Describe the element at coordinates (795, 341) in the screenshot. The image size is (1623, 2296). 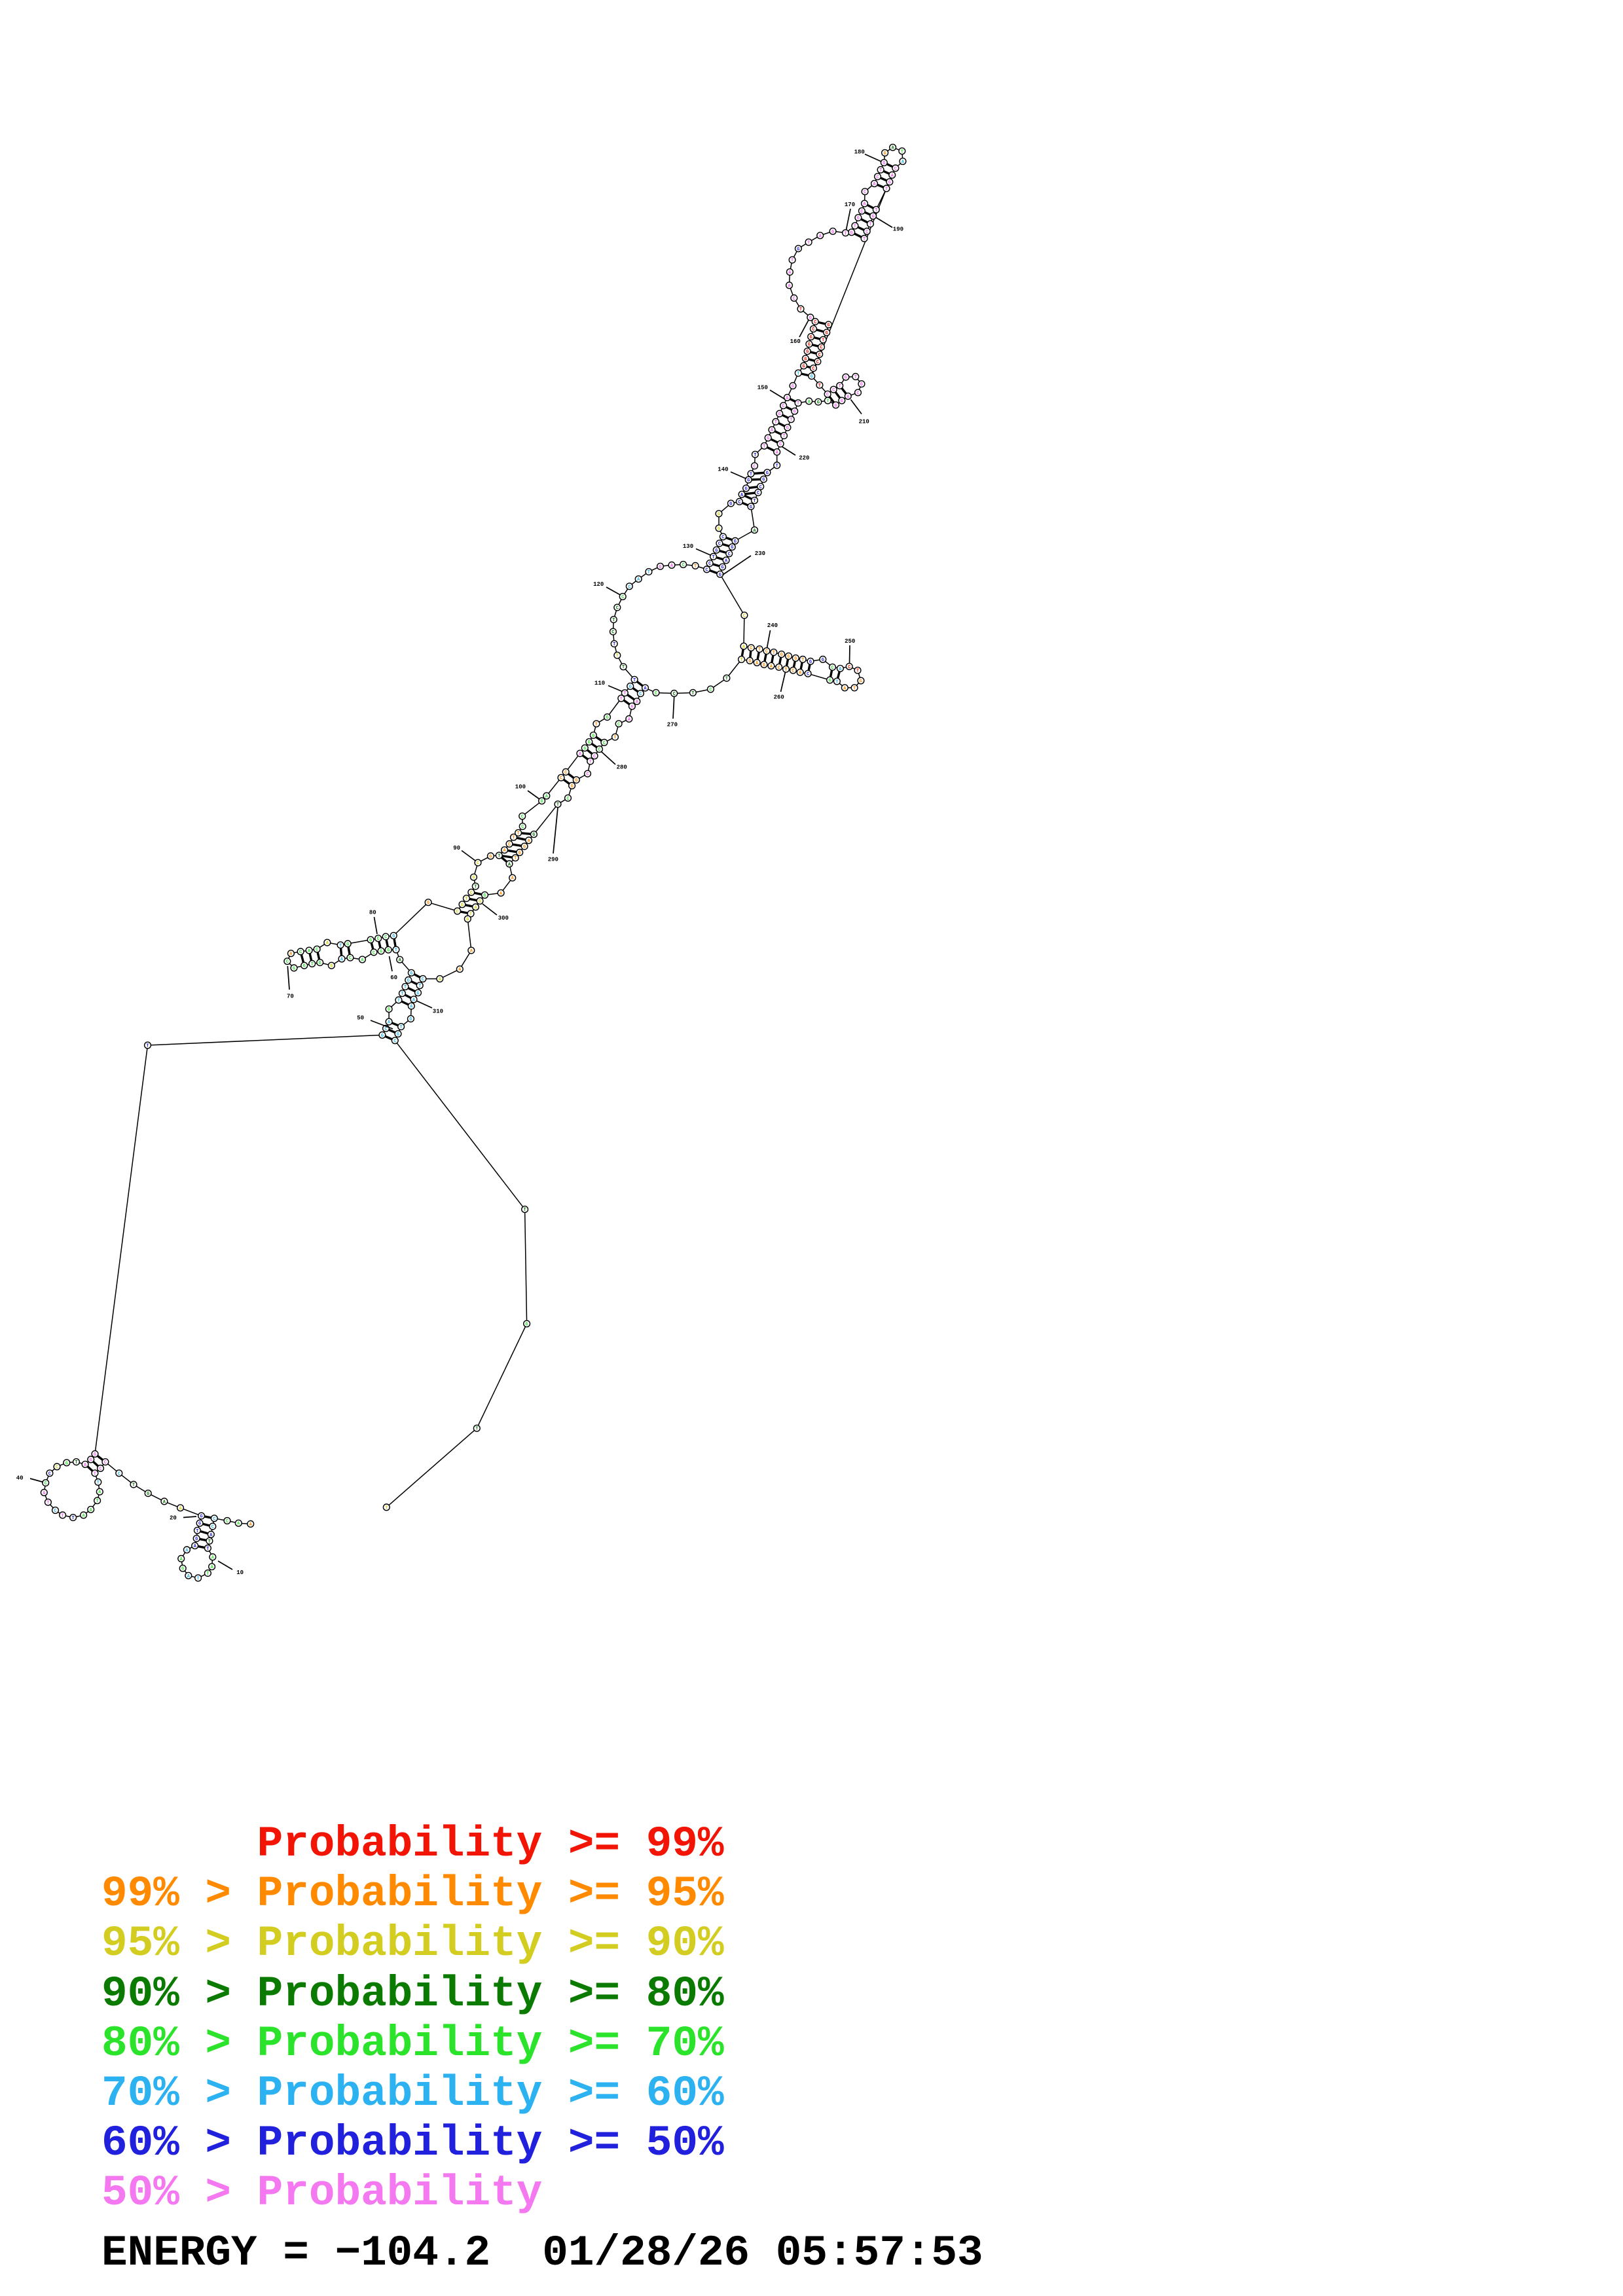
I see `svg-text: 160` at that location.